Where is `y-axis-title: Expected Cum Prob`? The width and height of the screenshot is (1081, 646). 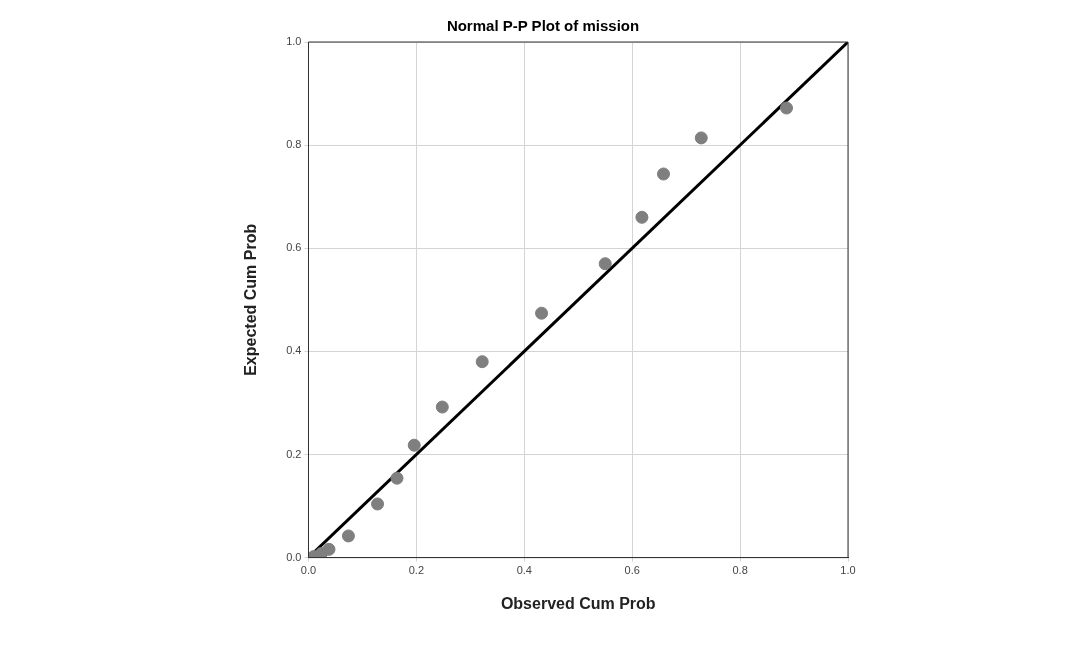 y-axis-title: Expected Cum Prob is located at coordinates (251, 299).